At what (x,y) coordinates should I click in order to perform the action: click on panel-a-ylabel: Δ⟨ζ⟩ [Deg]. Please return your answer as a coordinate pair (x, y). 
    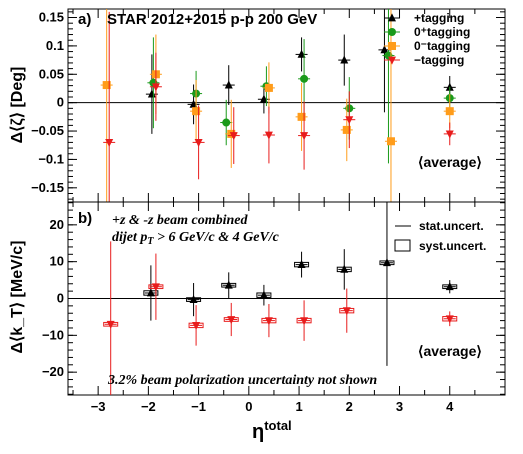
    Looking at the image, I should click on (17, 105).